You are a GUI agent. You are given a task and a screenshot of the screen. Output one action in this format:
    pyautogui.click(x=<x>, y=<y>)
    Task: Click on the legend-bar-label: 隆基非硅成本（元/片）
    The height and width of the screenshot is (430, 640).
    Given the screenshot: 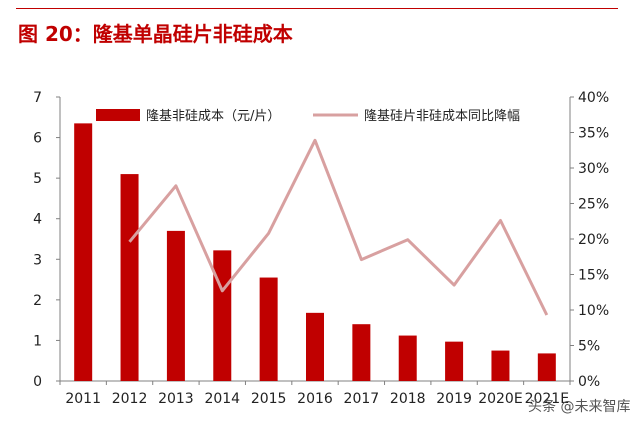 What is the action you would take?
    pyautogui.click(x=213, y=116)
    